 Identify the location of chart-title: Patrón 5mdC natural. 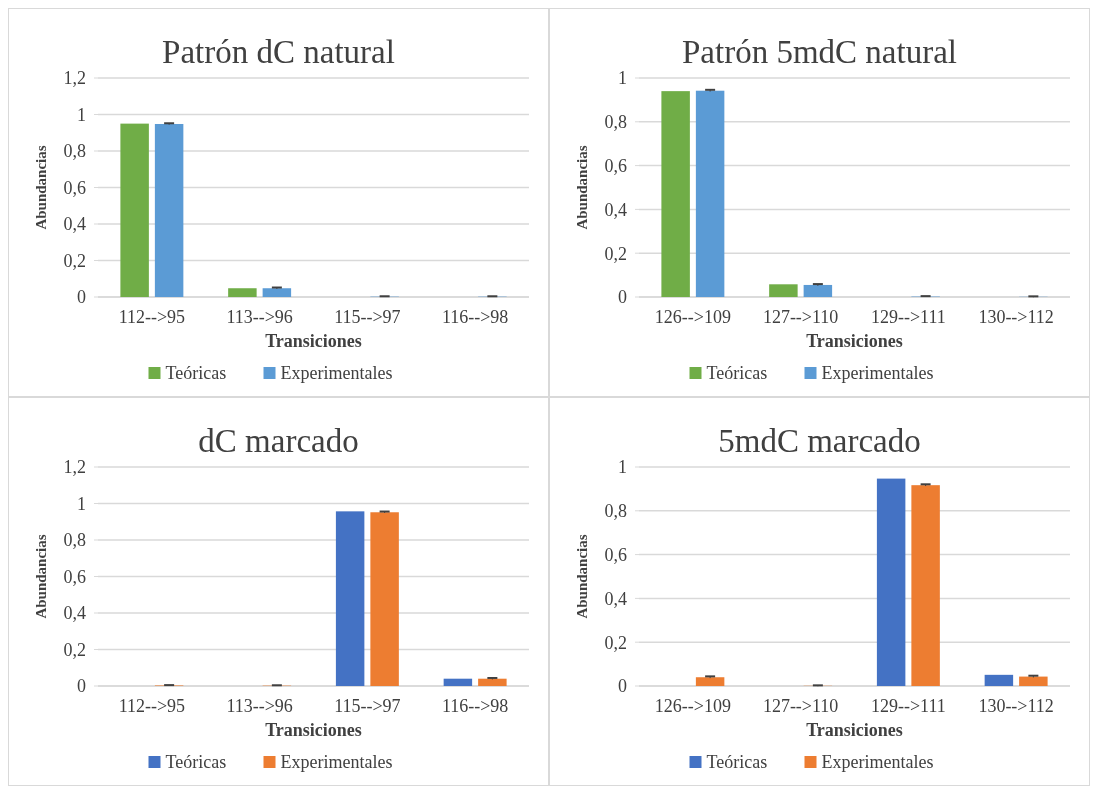
(819, 52).